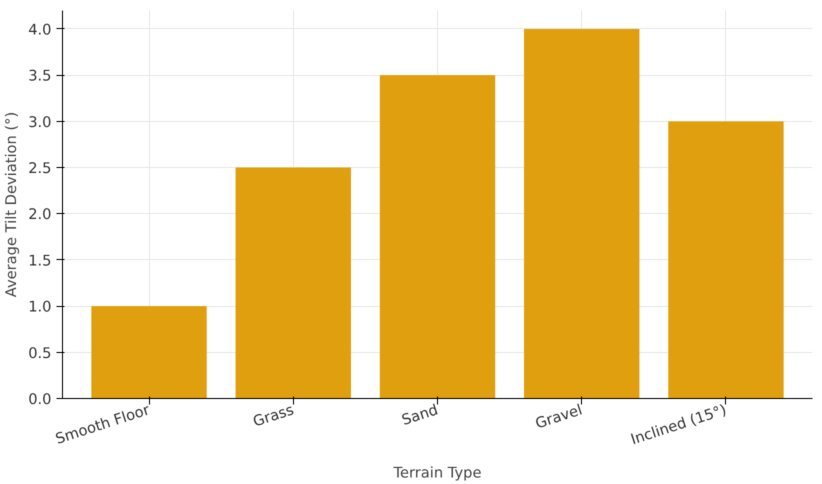  Describe the element at coordinates (40, 122) in the screenshot. I see `y-tick-label: 3.0` at that location.